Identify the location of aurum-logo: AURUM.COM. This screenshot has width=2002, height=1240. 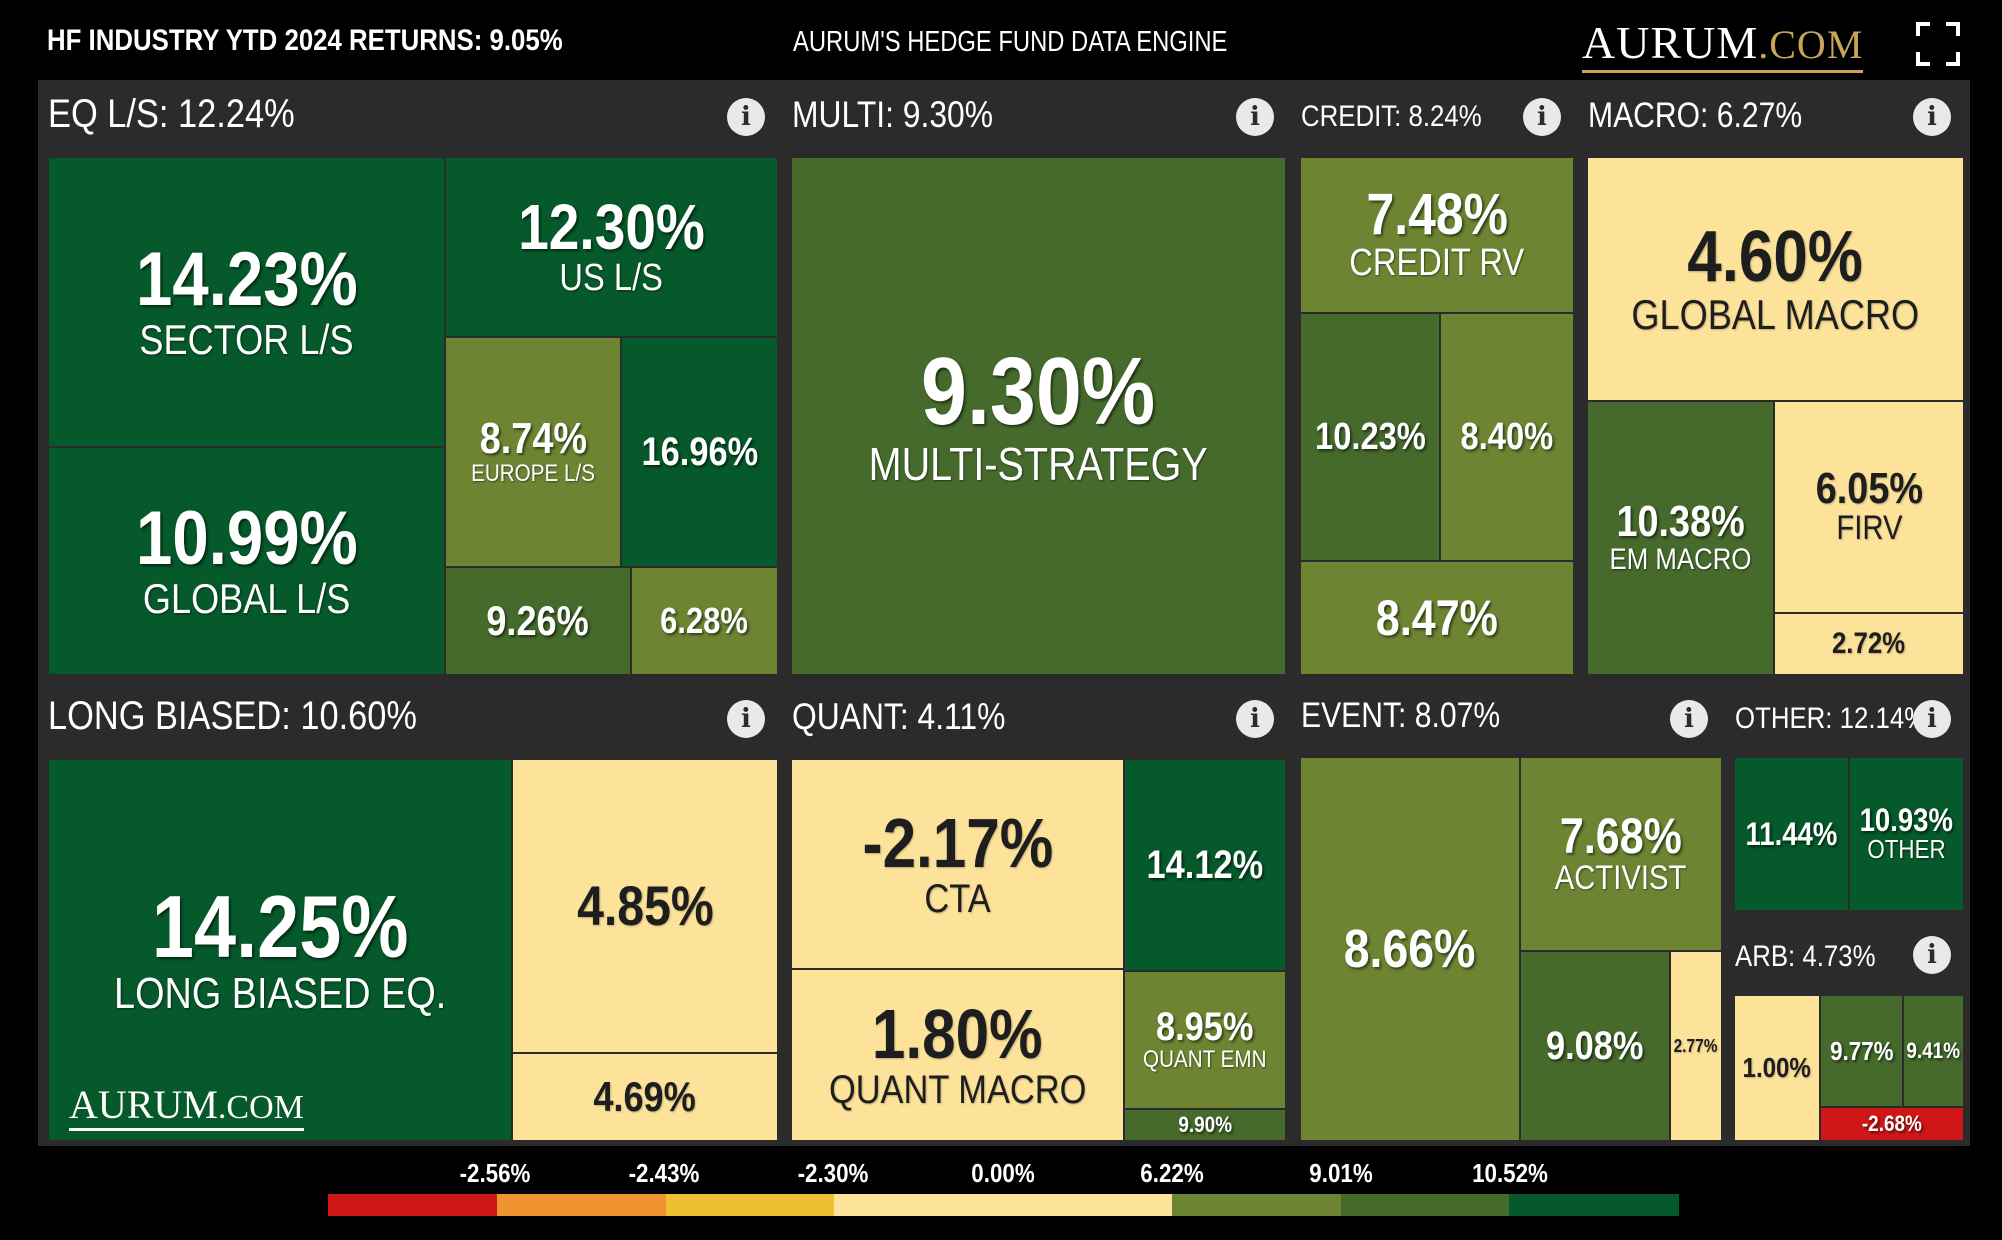
(1723, 44).